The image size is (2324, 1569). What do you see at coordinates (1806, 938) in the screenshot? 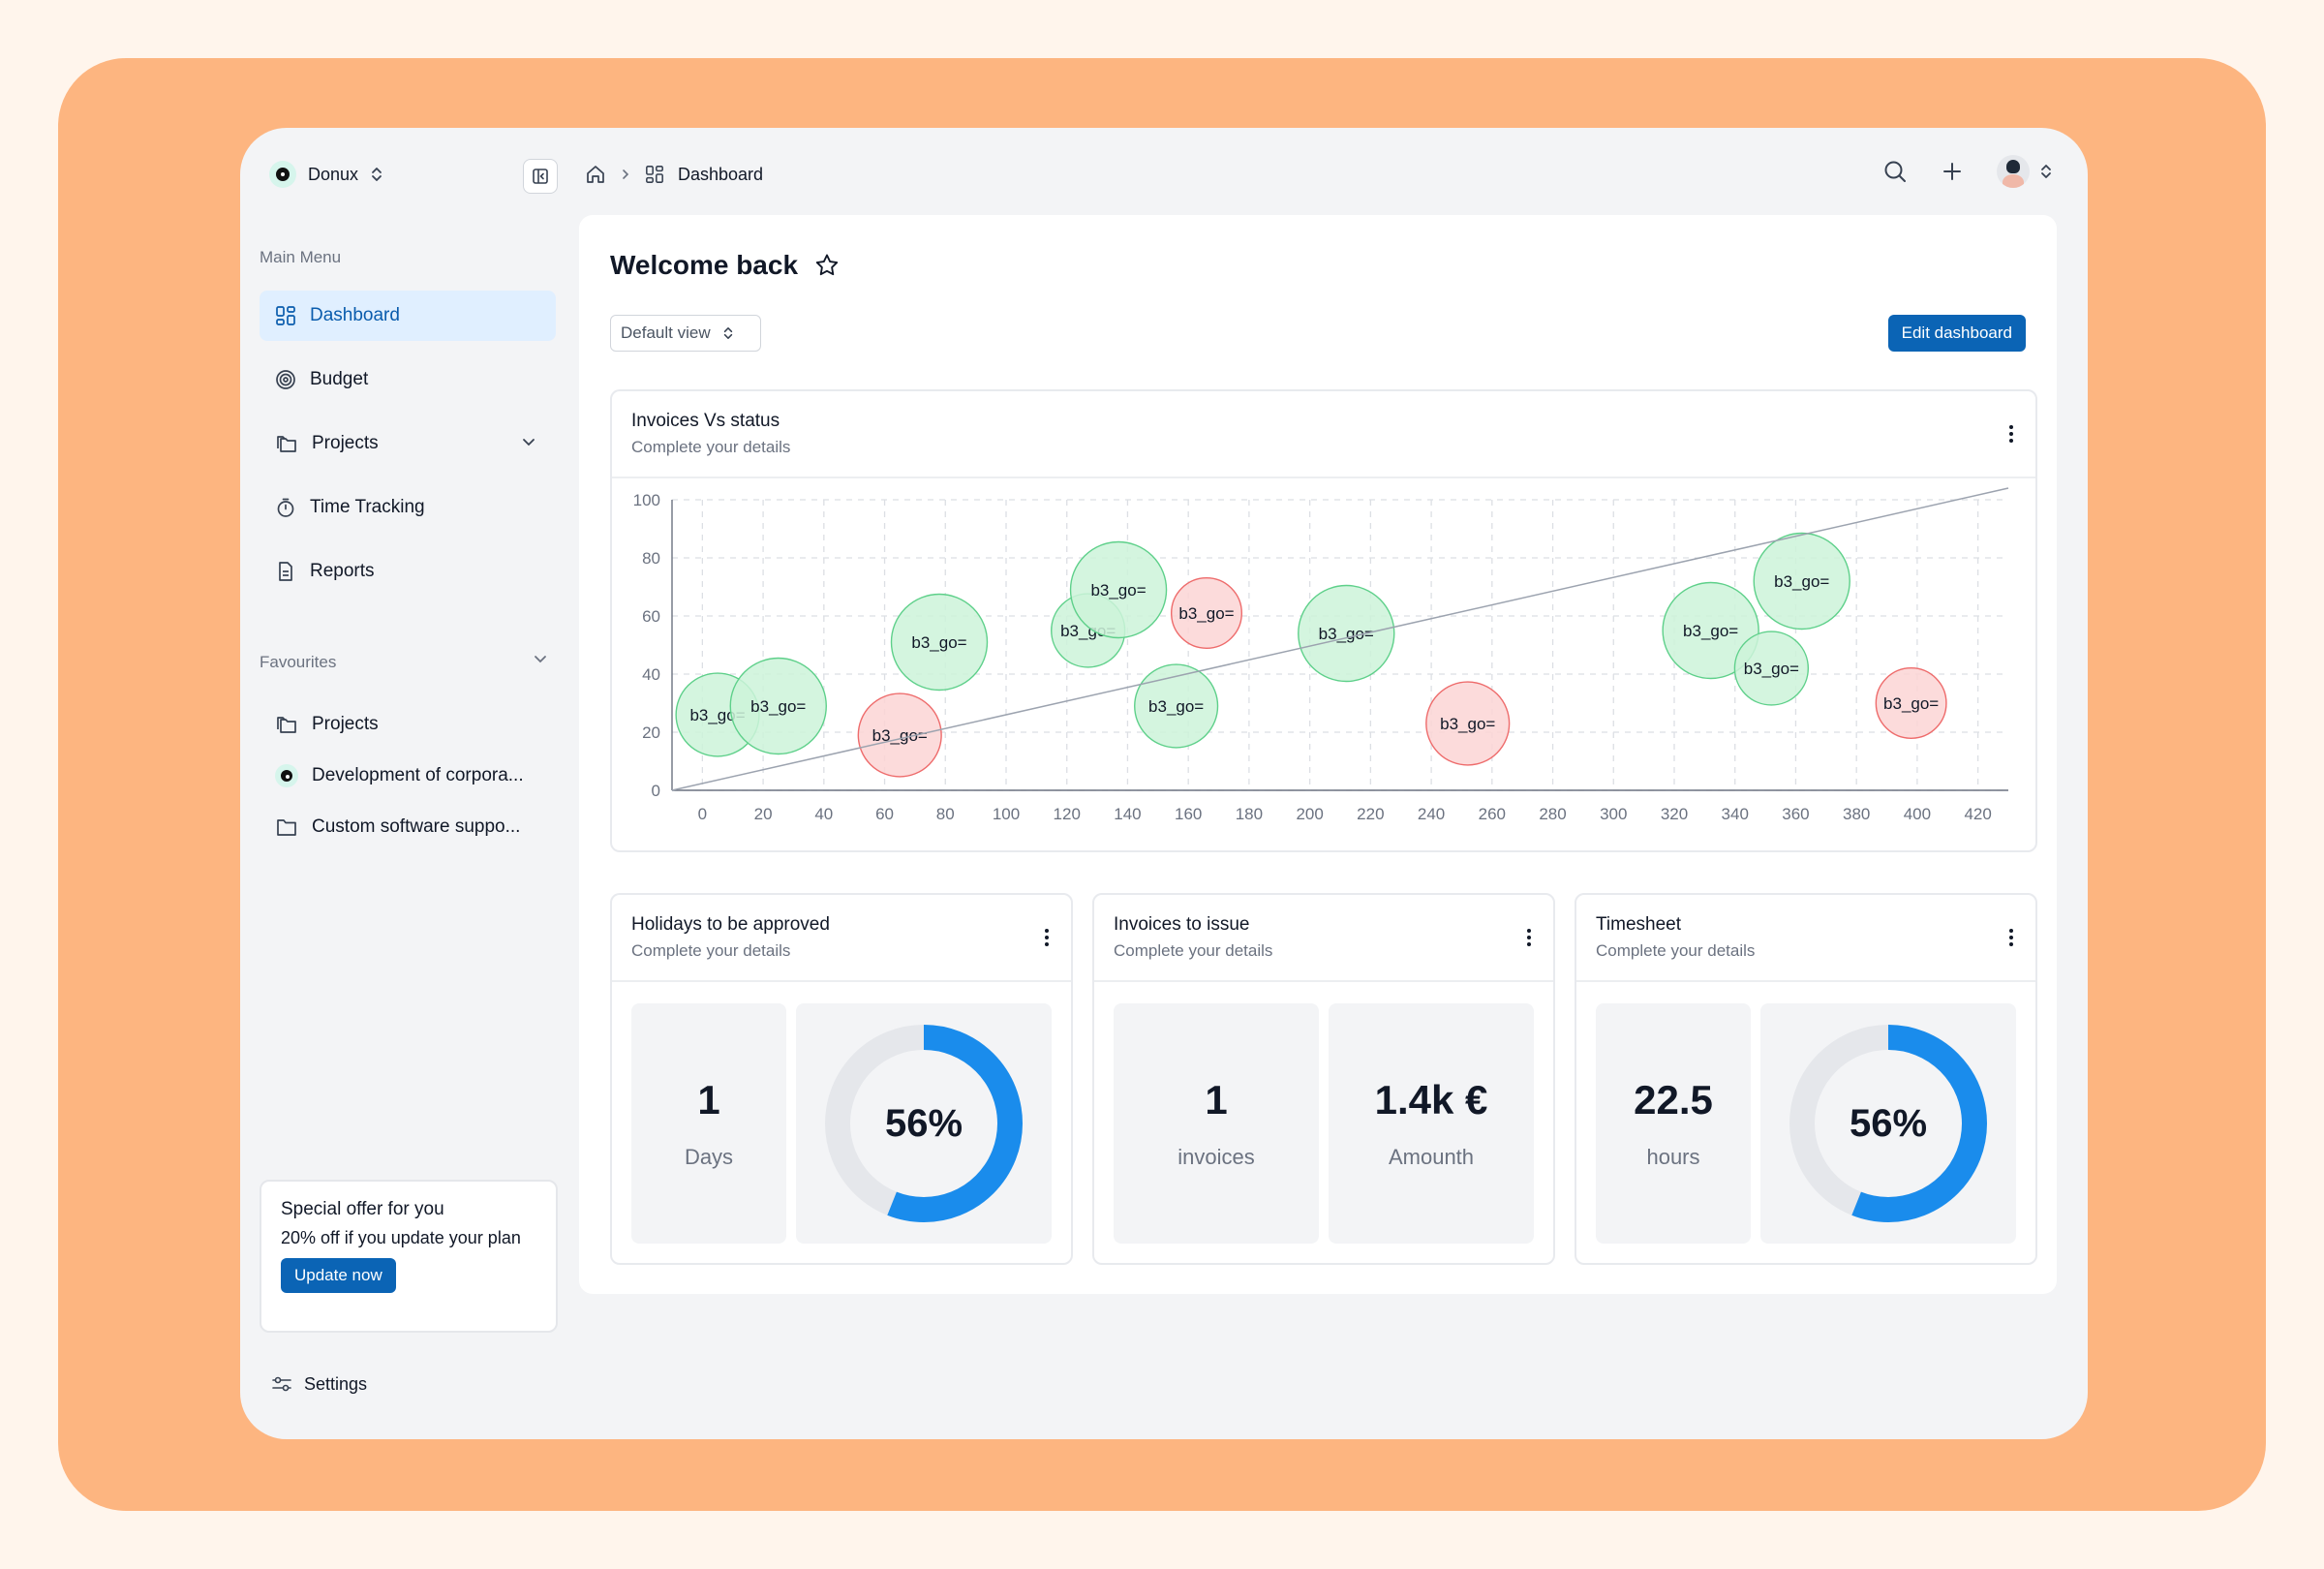
I see `card-header: Timesheet Complete your details` at bounding box center [1806, 938].